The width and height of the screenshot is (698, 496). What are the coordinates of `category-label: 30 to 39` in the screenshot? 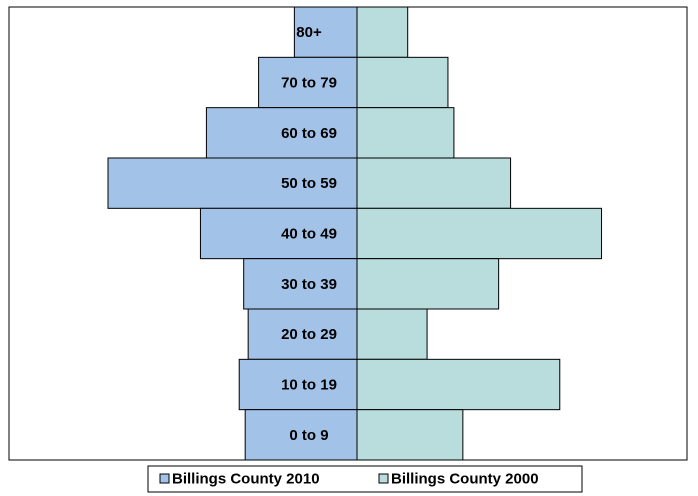 It's located at (309, 284).